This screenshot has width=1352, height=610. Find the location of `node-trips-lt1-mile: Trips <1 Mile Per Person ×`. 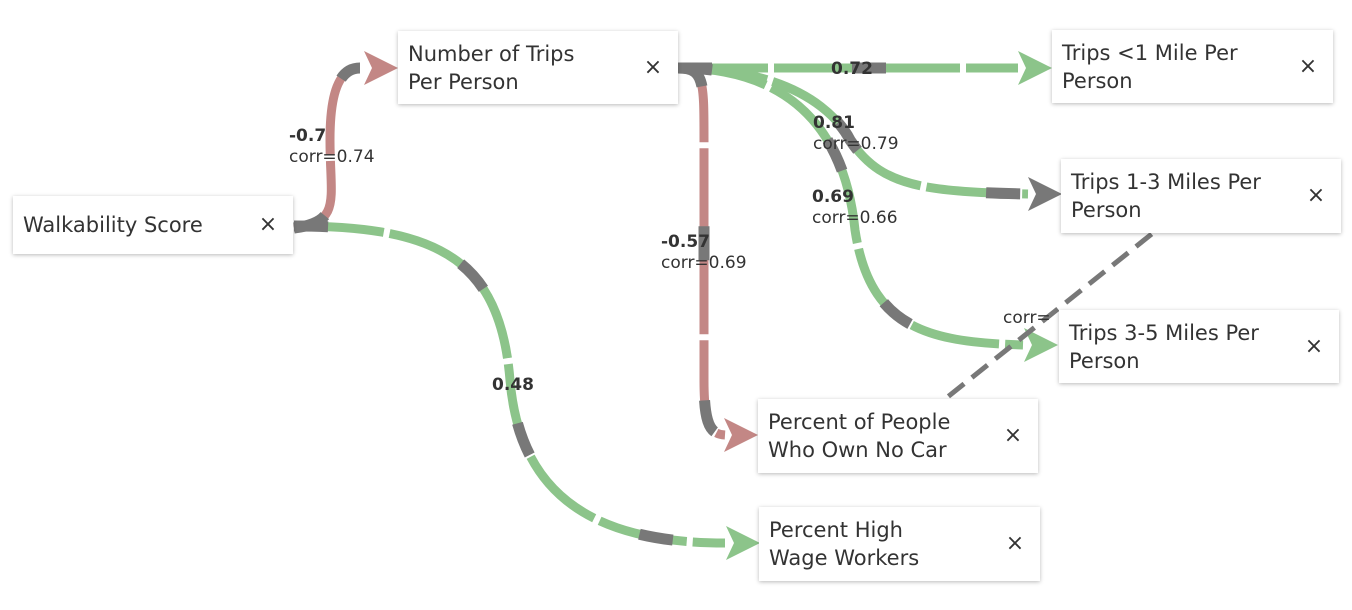

node-trips-lt1-mile: Trips <1 Mile Per Person × is located at coordinates (1192, 66).